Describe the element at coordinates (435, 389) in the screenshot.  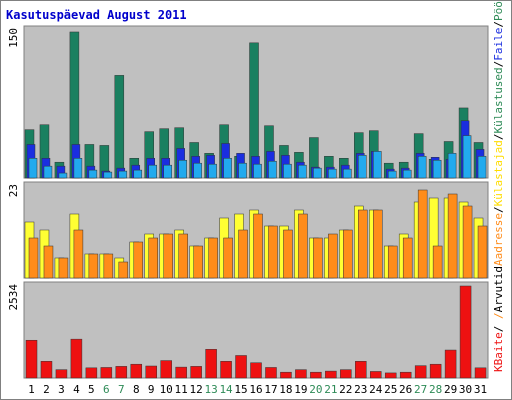
I see `x-label-day-28: 28` at that location.